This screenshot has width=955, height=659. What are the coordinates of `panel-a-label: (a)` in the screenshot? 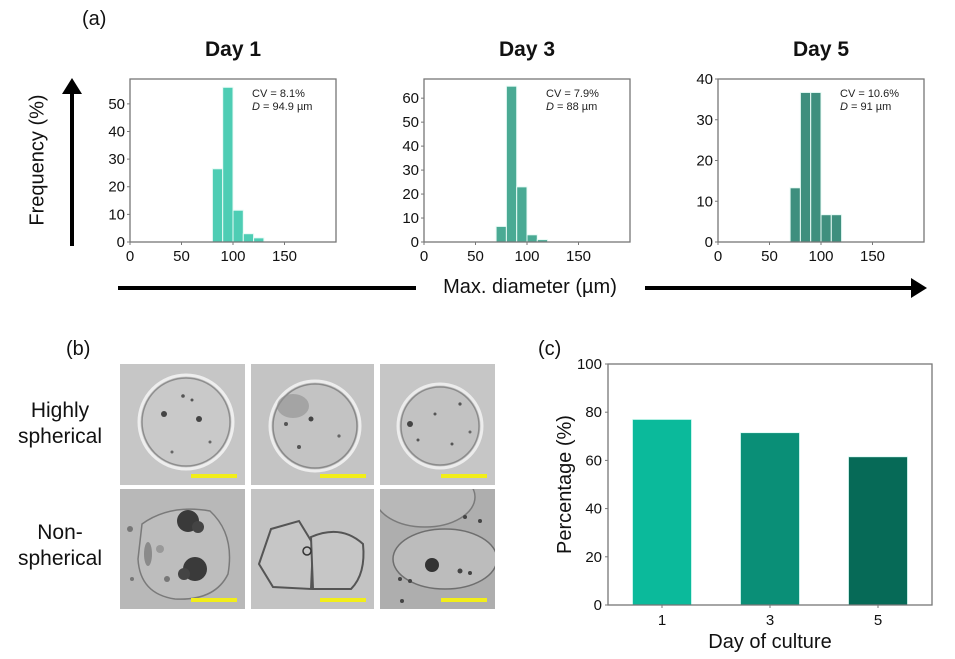 It's located at (94, 19).